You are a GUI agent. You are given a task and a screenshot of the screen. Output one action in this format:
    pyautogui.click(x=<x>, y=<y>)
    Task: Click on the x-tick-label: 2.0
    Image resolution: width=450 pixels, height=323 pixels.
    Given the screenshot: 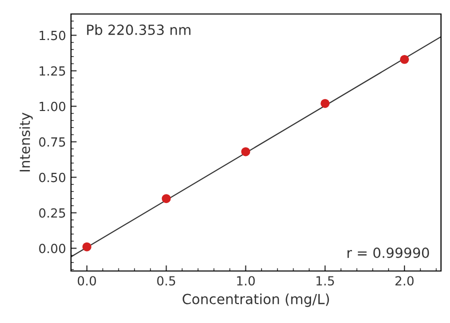 What is the action you would take?
    pyautogui.click(x=404, y=281)
    